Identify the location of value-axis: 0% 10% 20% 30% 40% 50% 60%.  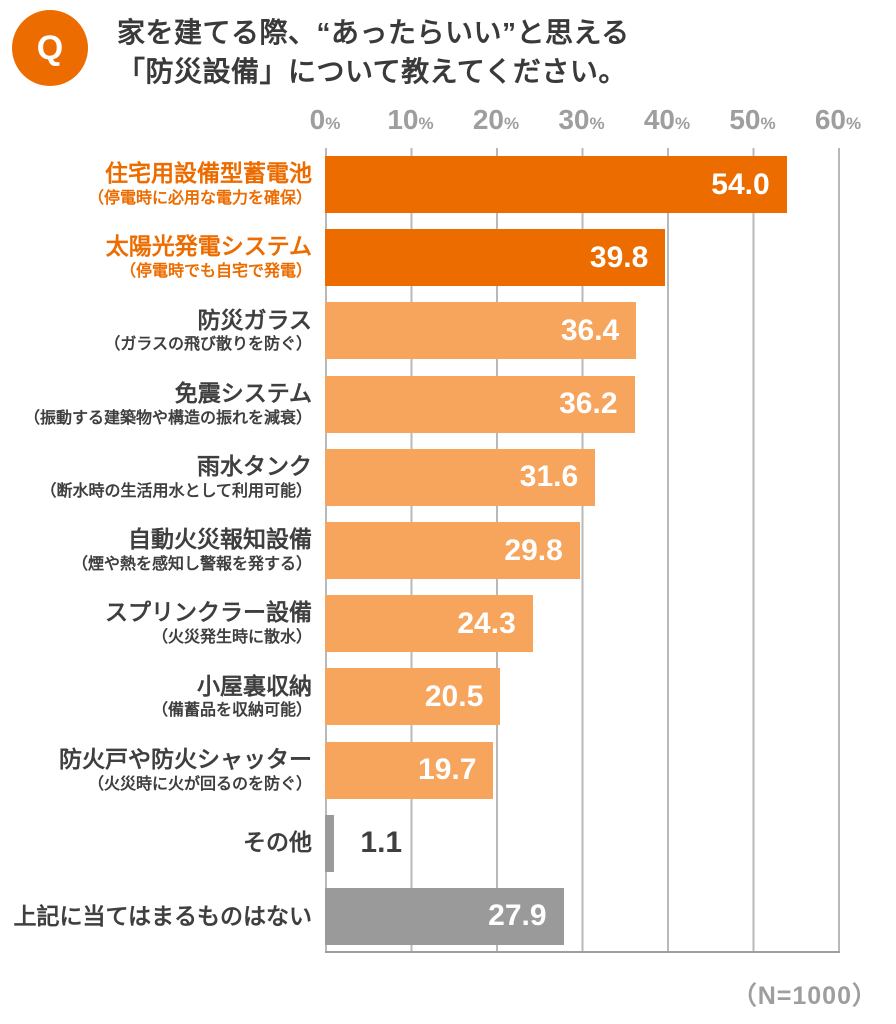
(448, 122).